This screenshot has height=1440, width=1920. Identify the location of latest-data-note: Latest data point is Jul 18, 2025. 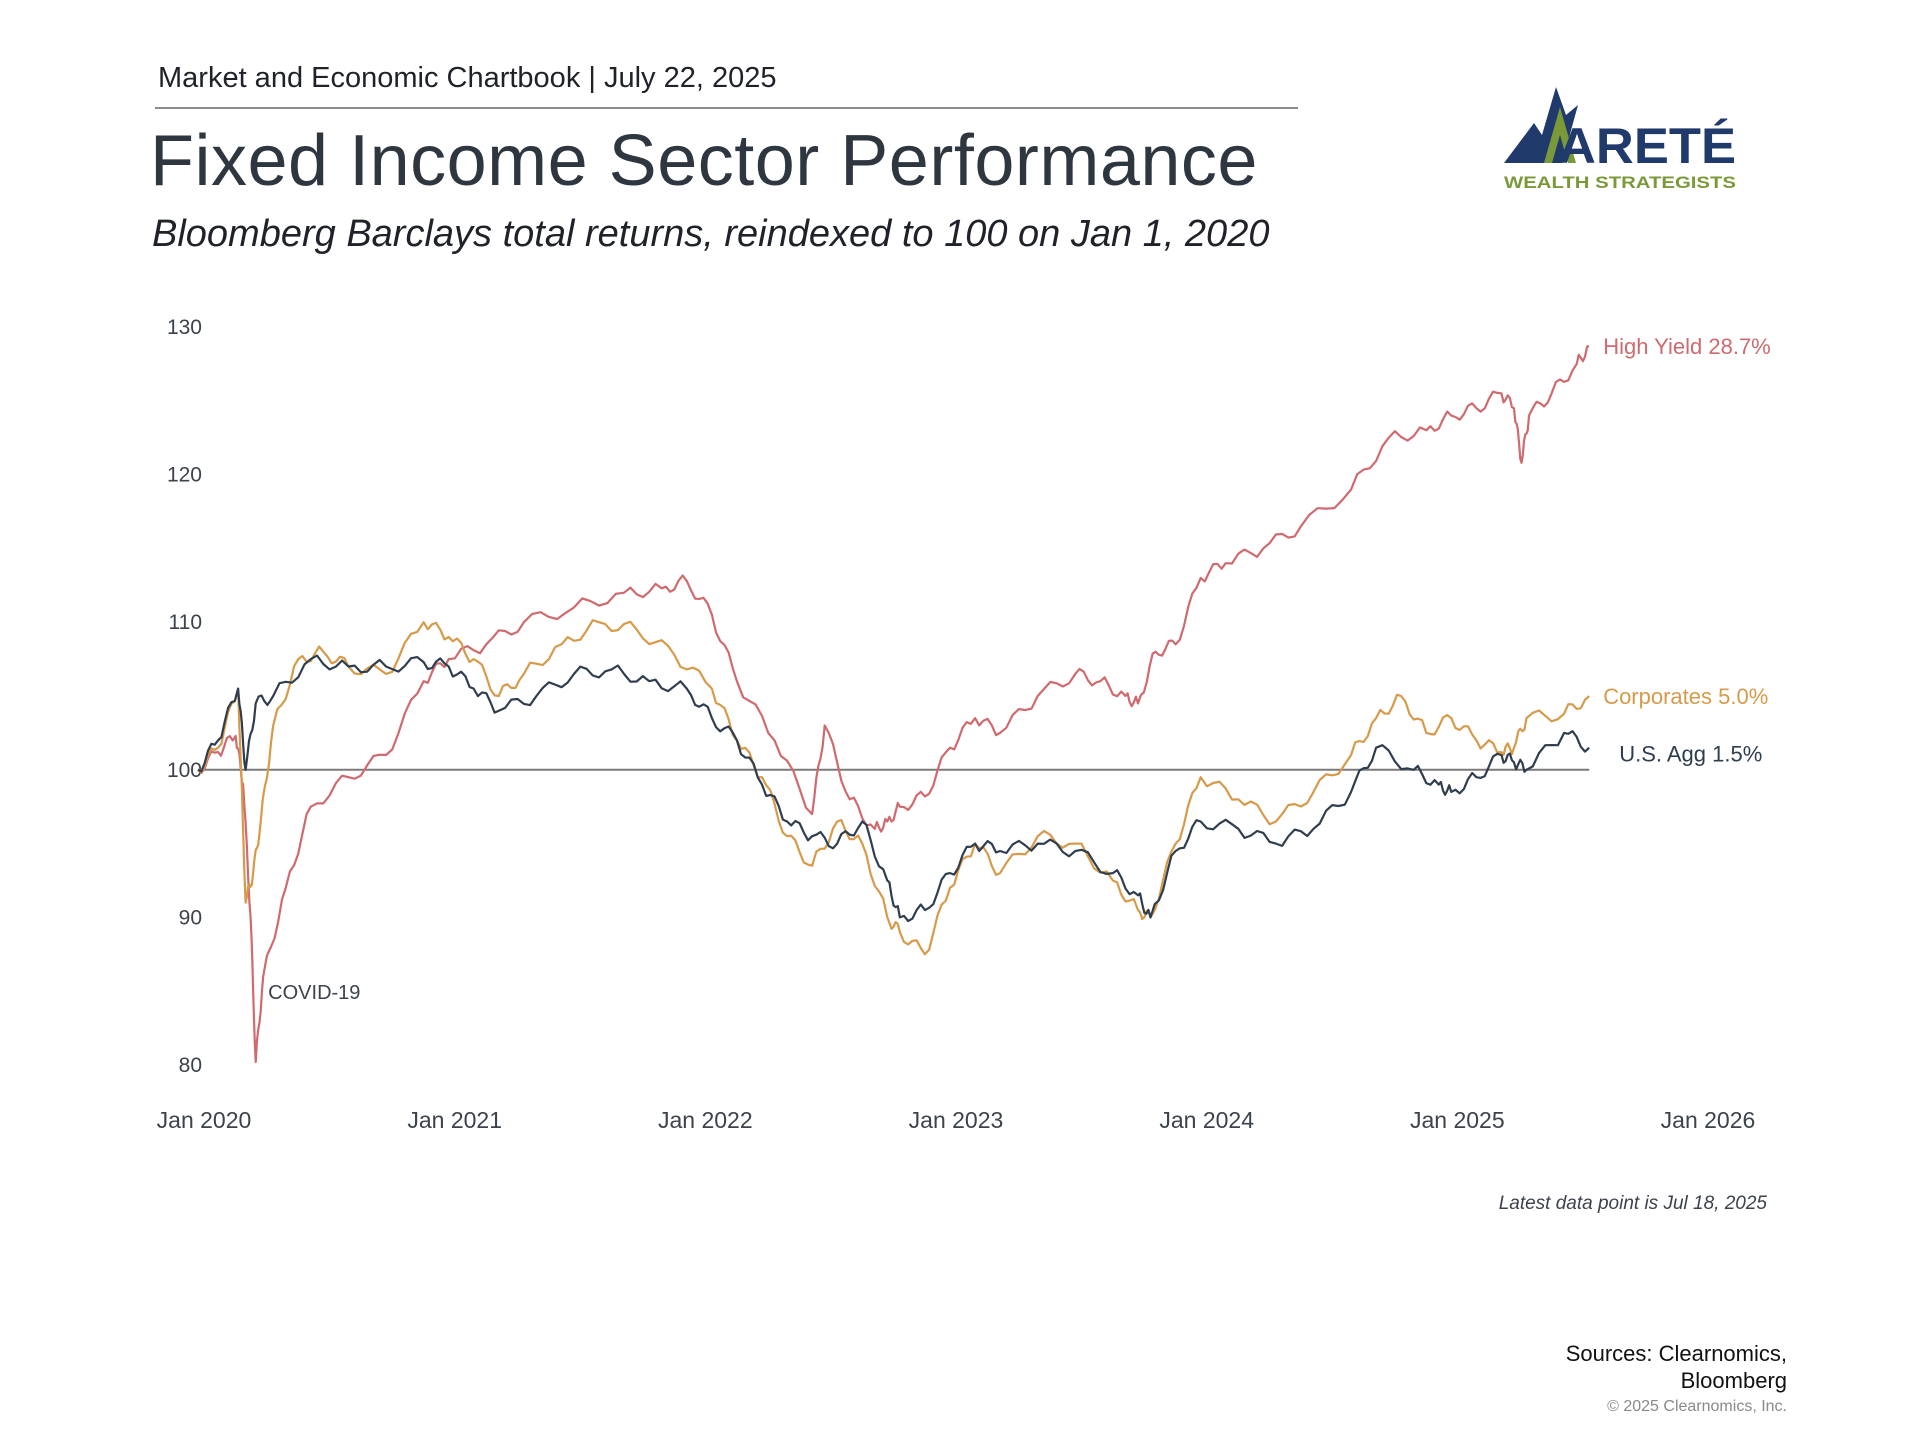
(1632, 1203).